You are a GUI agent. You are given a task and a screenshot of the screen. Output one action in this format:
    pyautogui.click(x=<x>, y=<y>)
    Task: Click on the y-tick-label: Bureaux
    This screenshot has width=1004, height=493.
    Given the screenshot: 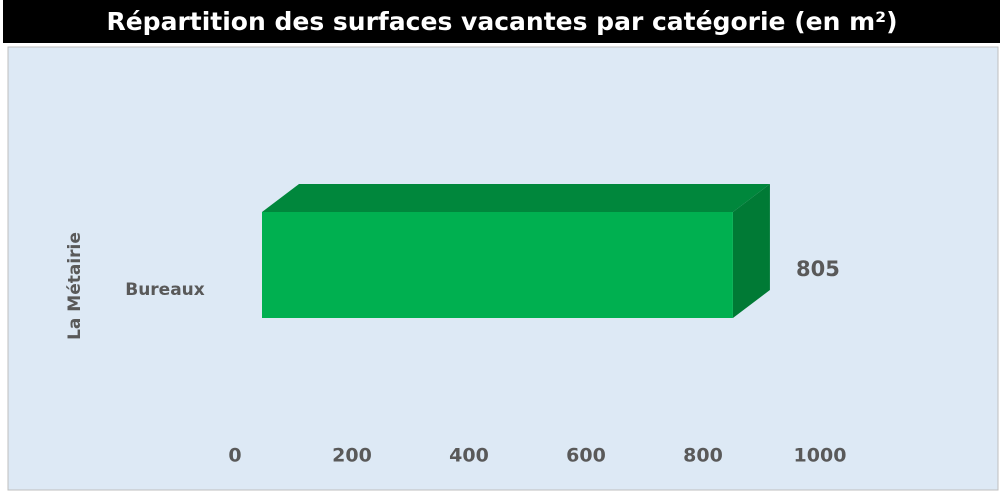 What is the action you would take?
    pyautogui.click(x=165, y=290)
    